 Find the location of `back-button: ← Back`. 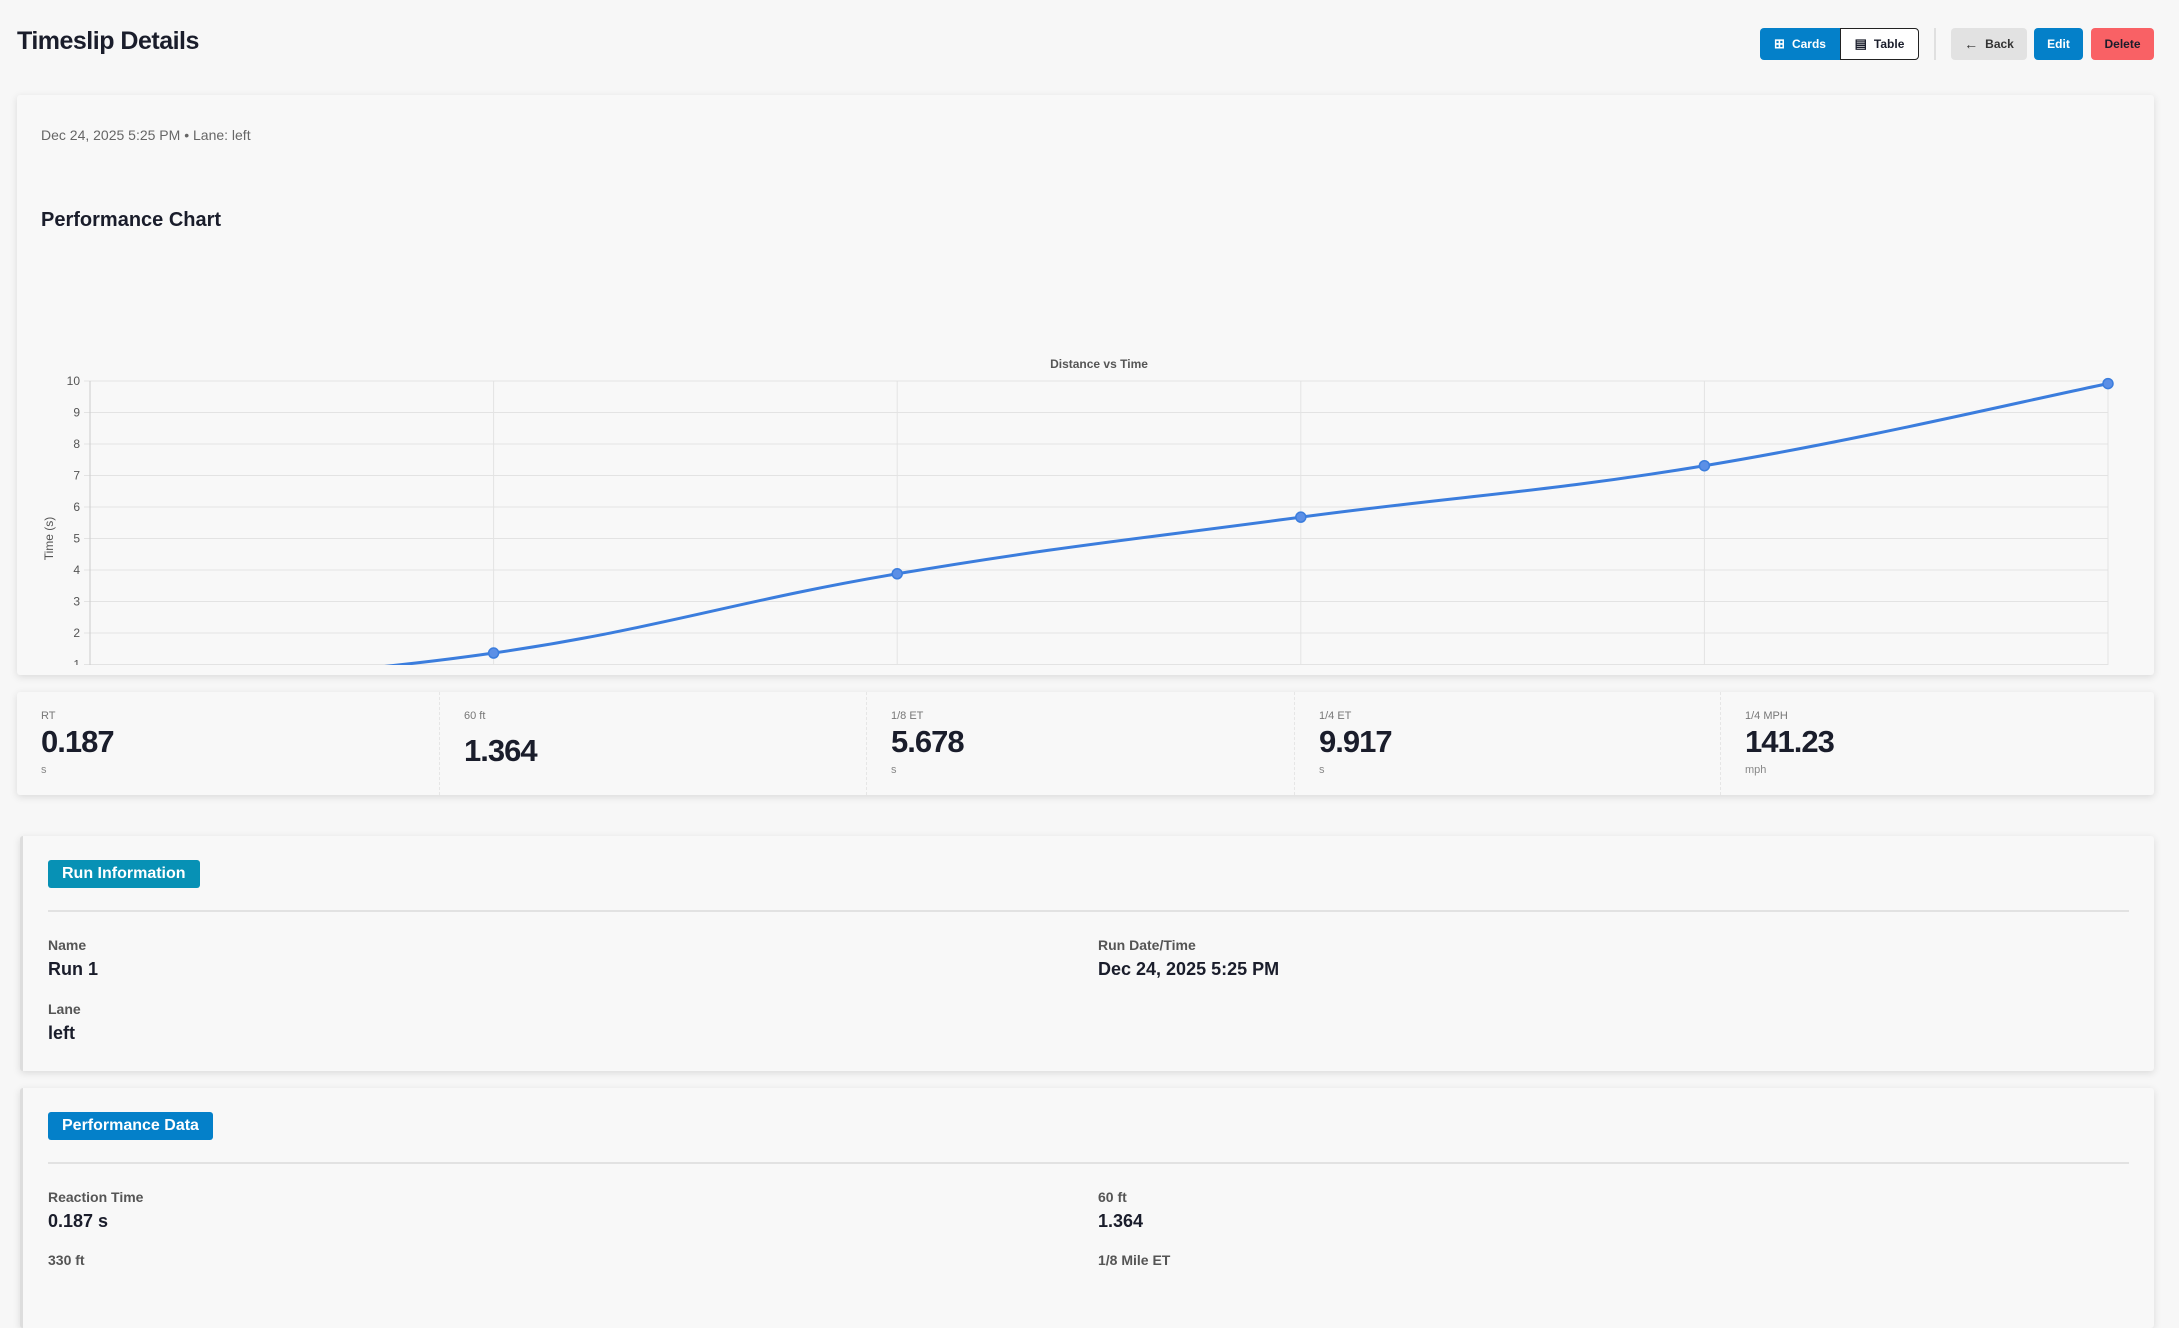

back-button: ← Back is located at coordinates (1989, 44).